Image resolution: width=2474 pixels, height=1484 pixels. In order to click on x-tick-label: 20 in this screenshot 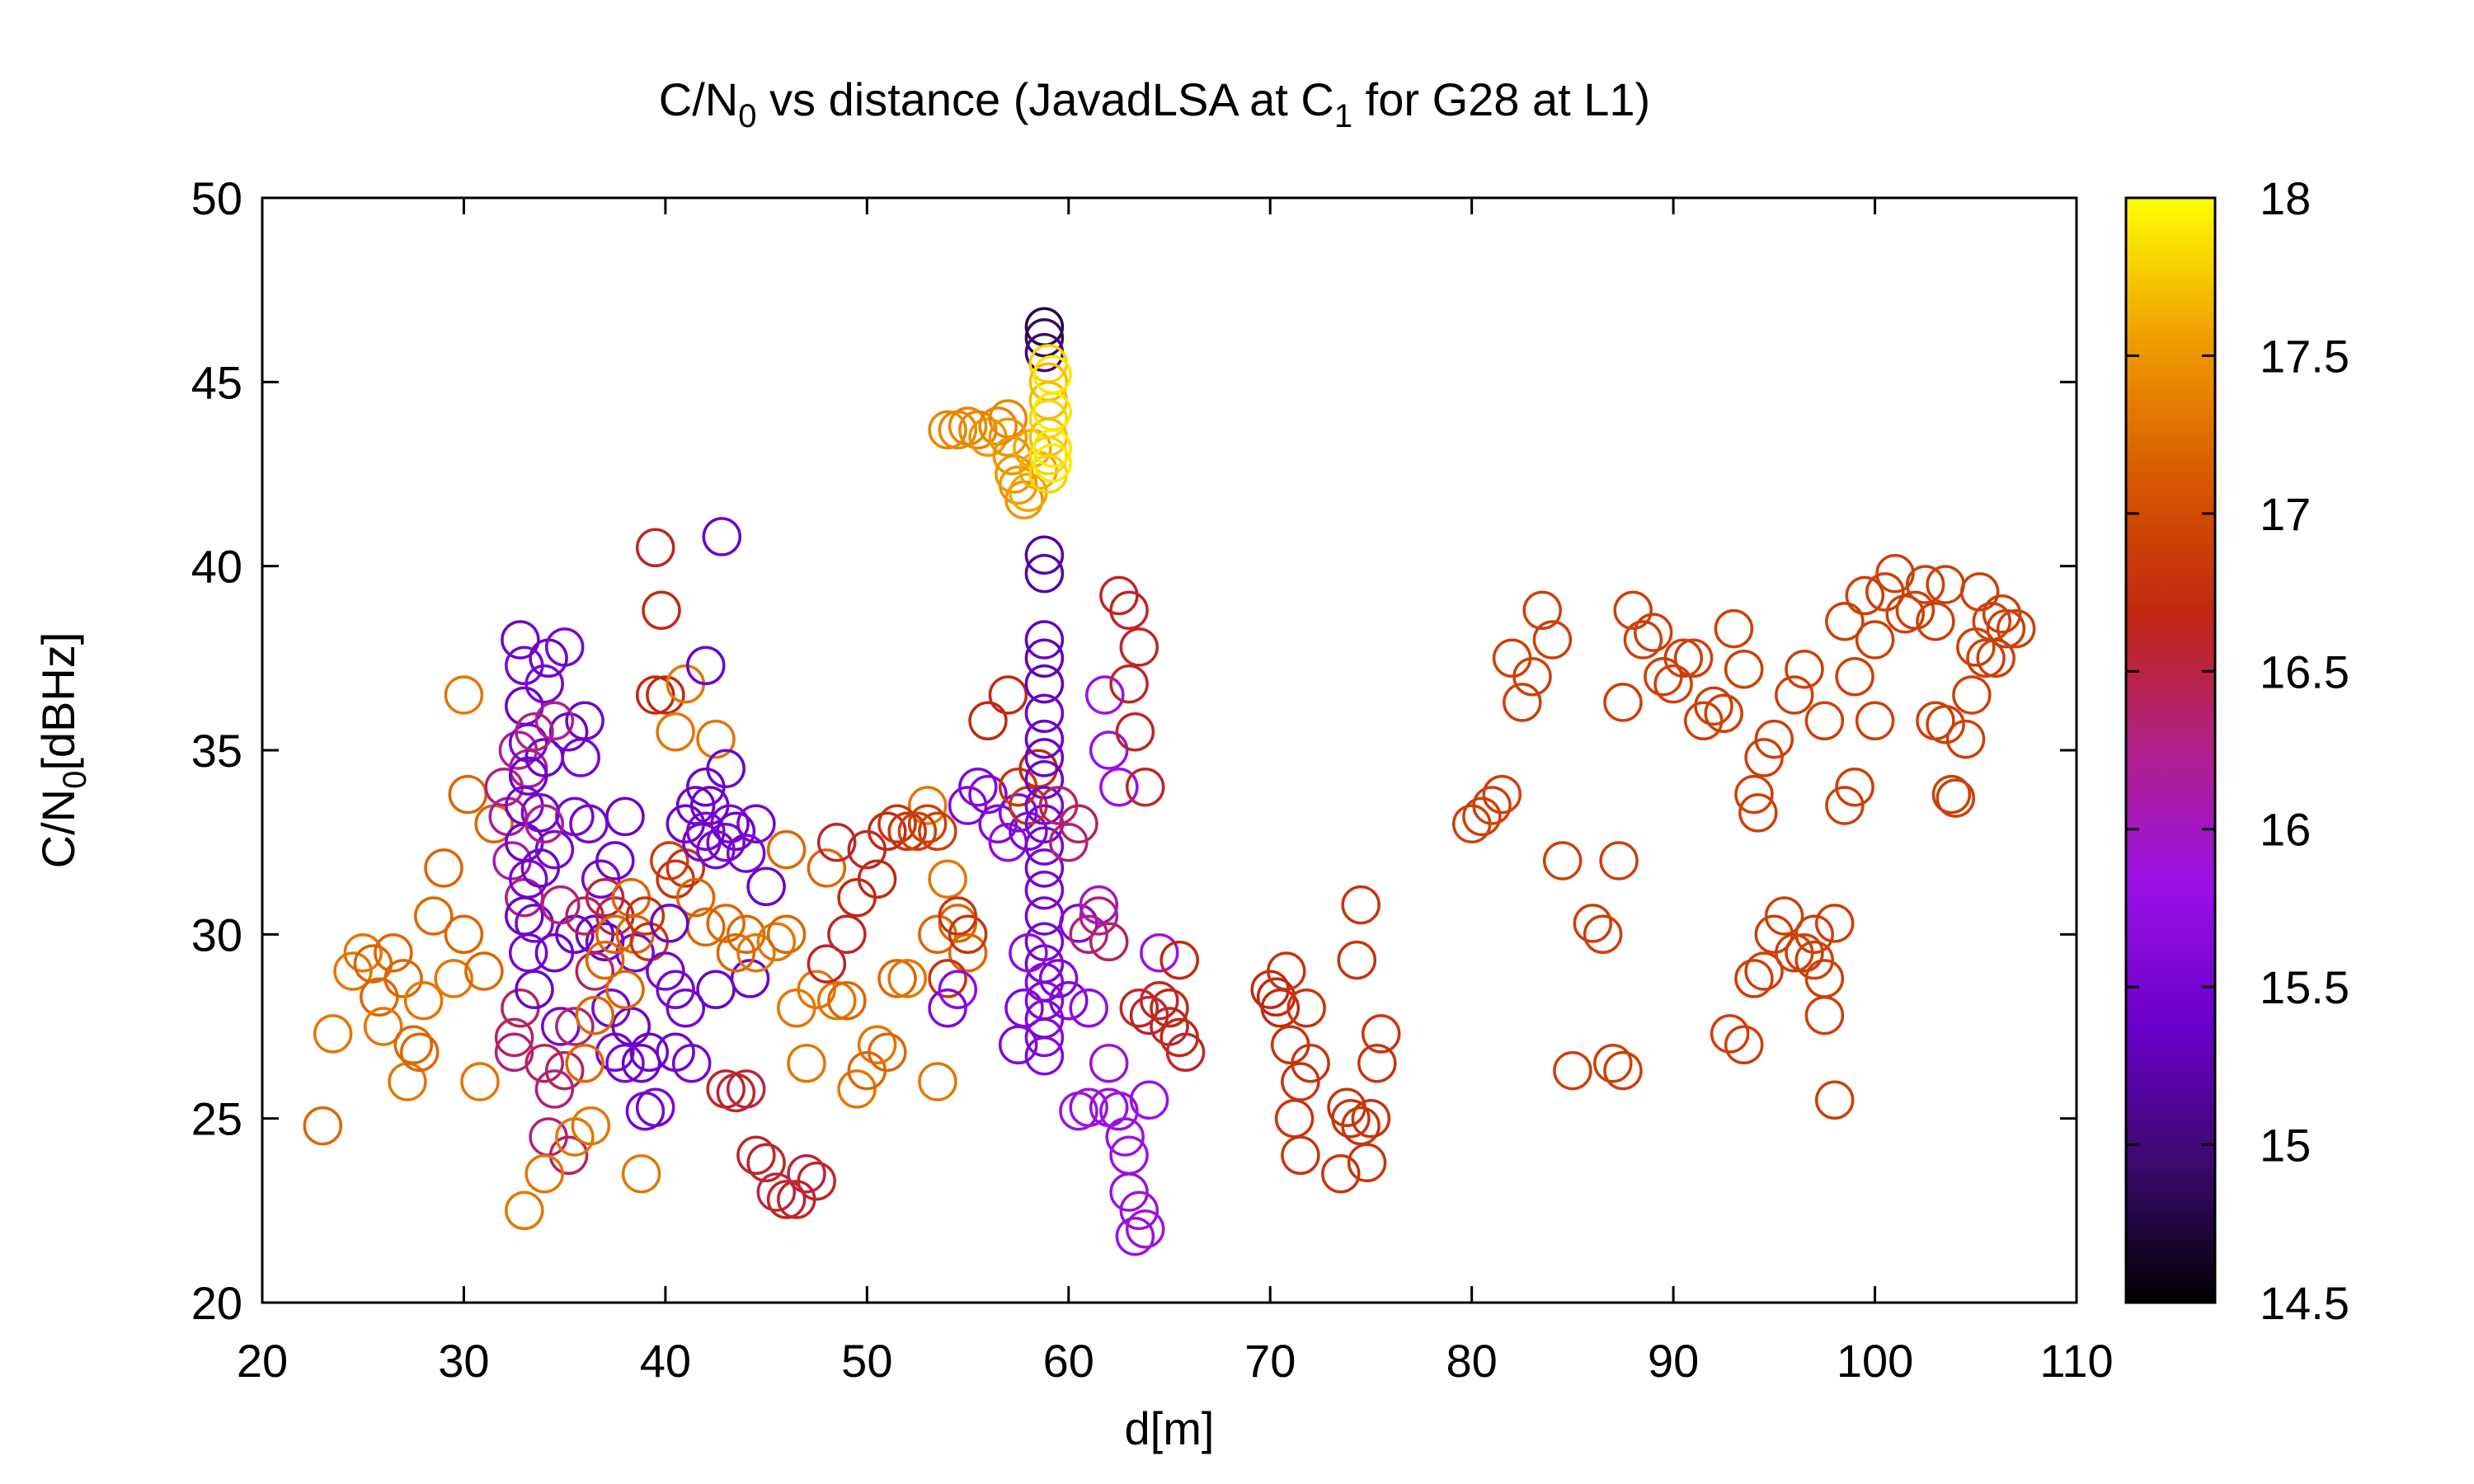, I will do `click(262, 1361)`.